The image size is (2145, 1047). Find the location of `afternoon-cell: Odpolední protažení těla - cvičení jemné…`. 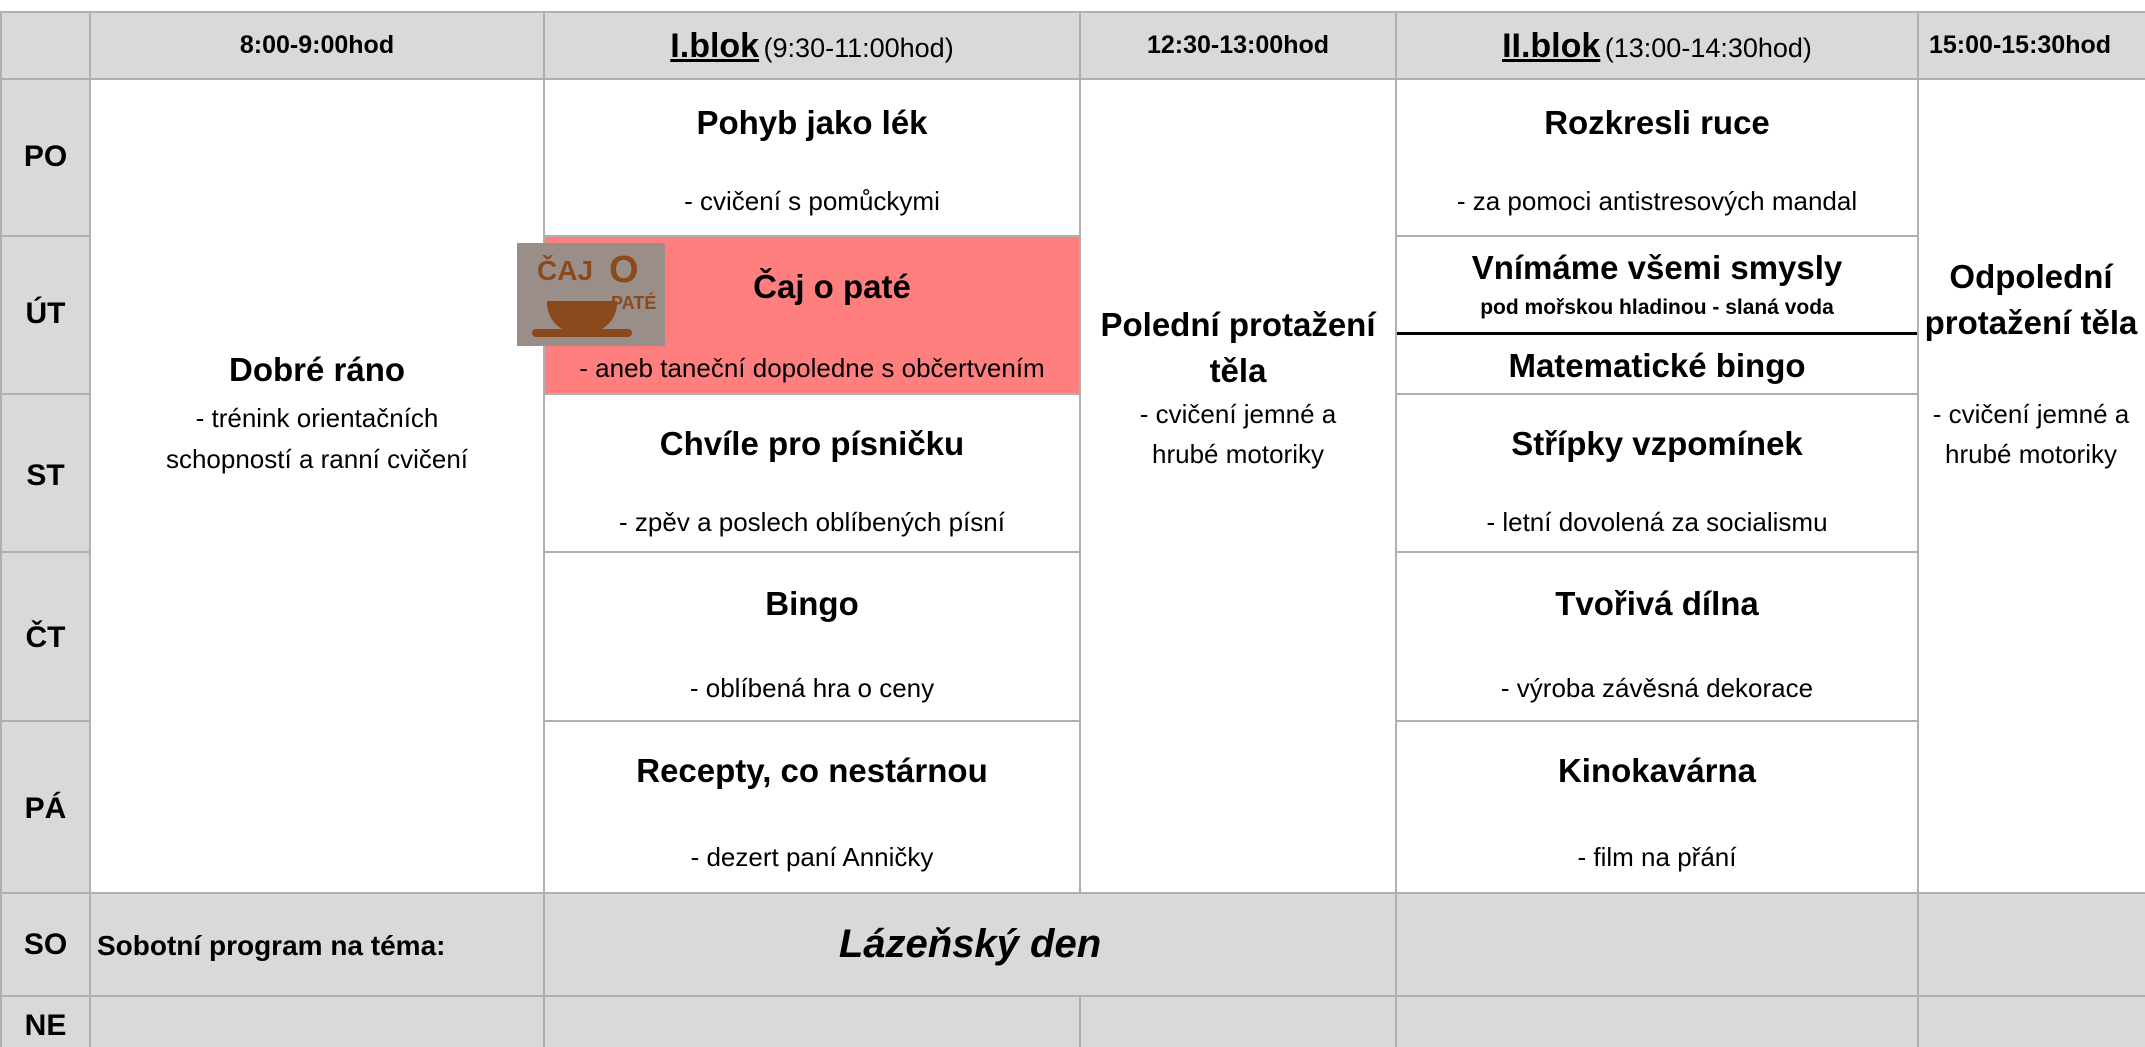

afternoon-cell: Odpolední protažení těla - cvičení jemné… is located at coordinates (2031, 486).